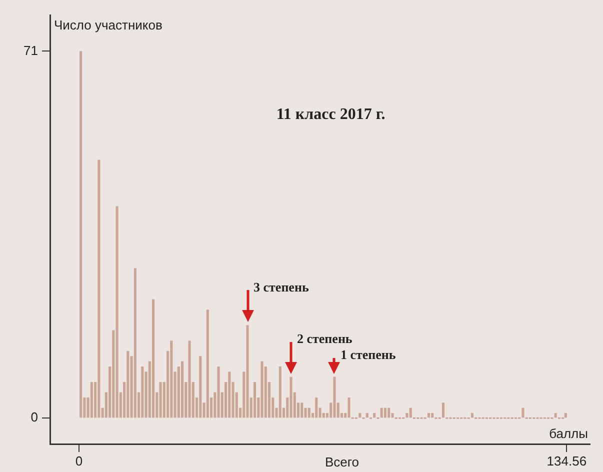 The height and width of the screenshot is (472, 603). I want to click on text: 11 класс 2017 г., so click(331, 115).